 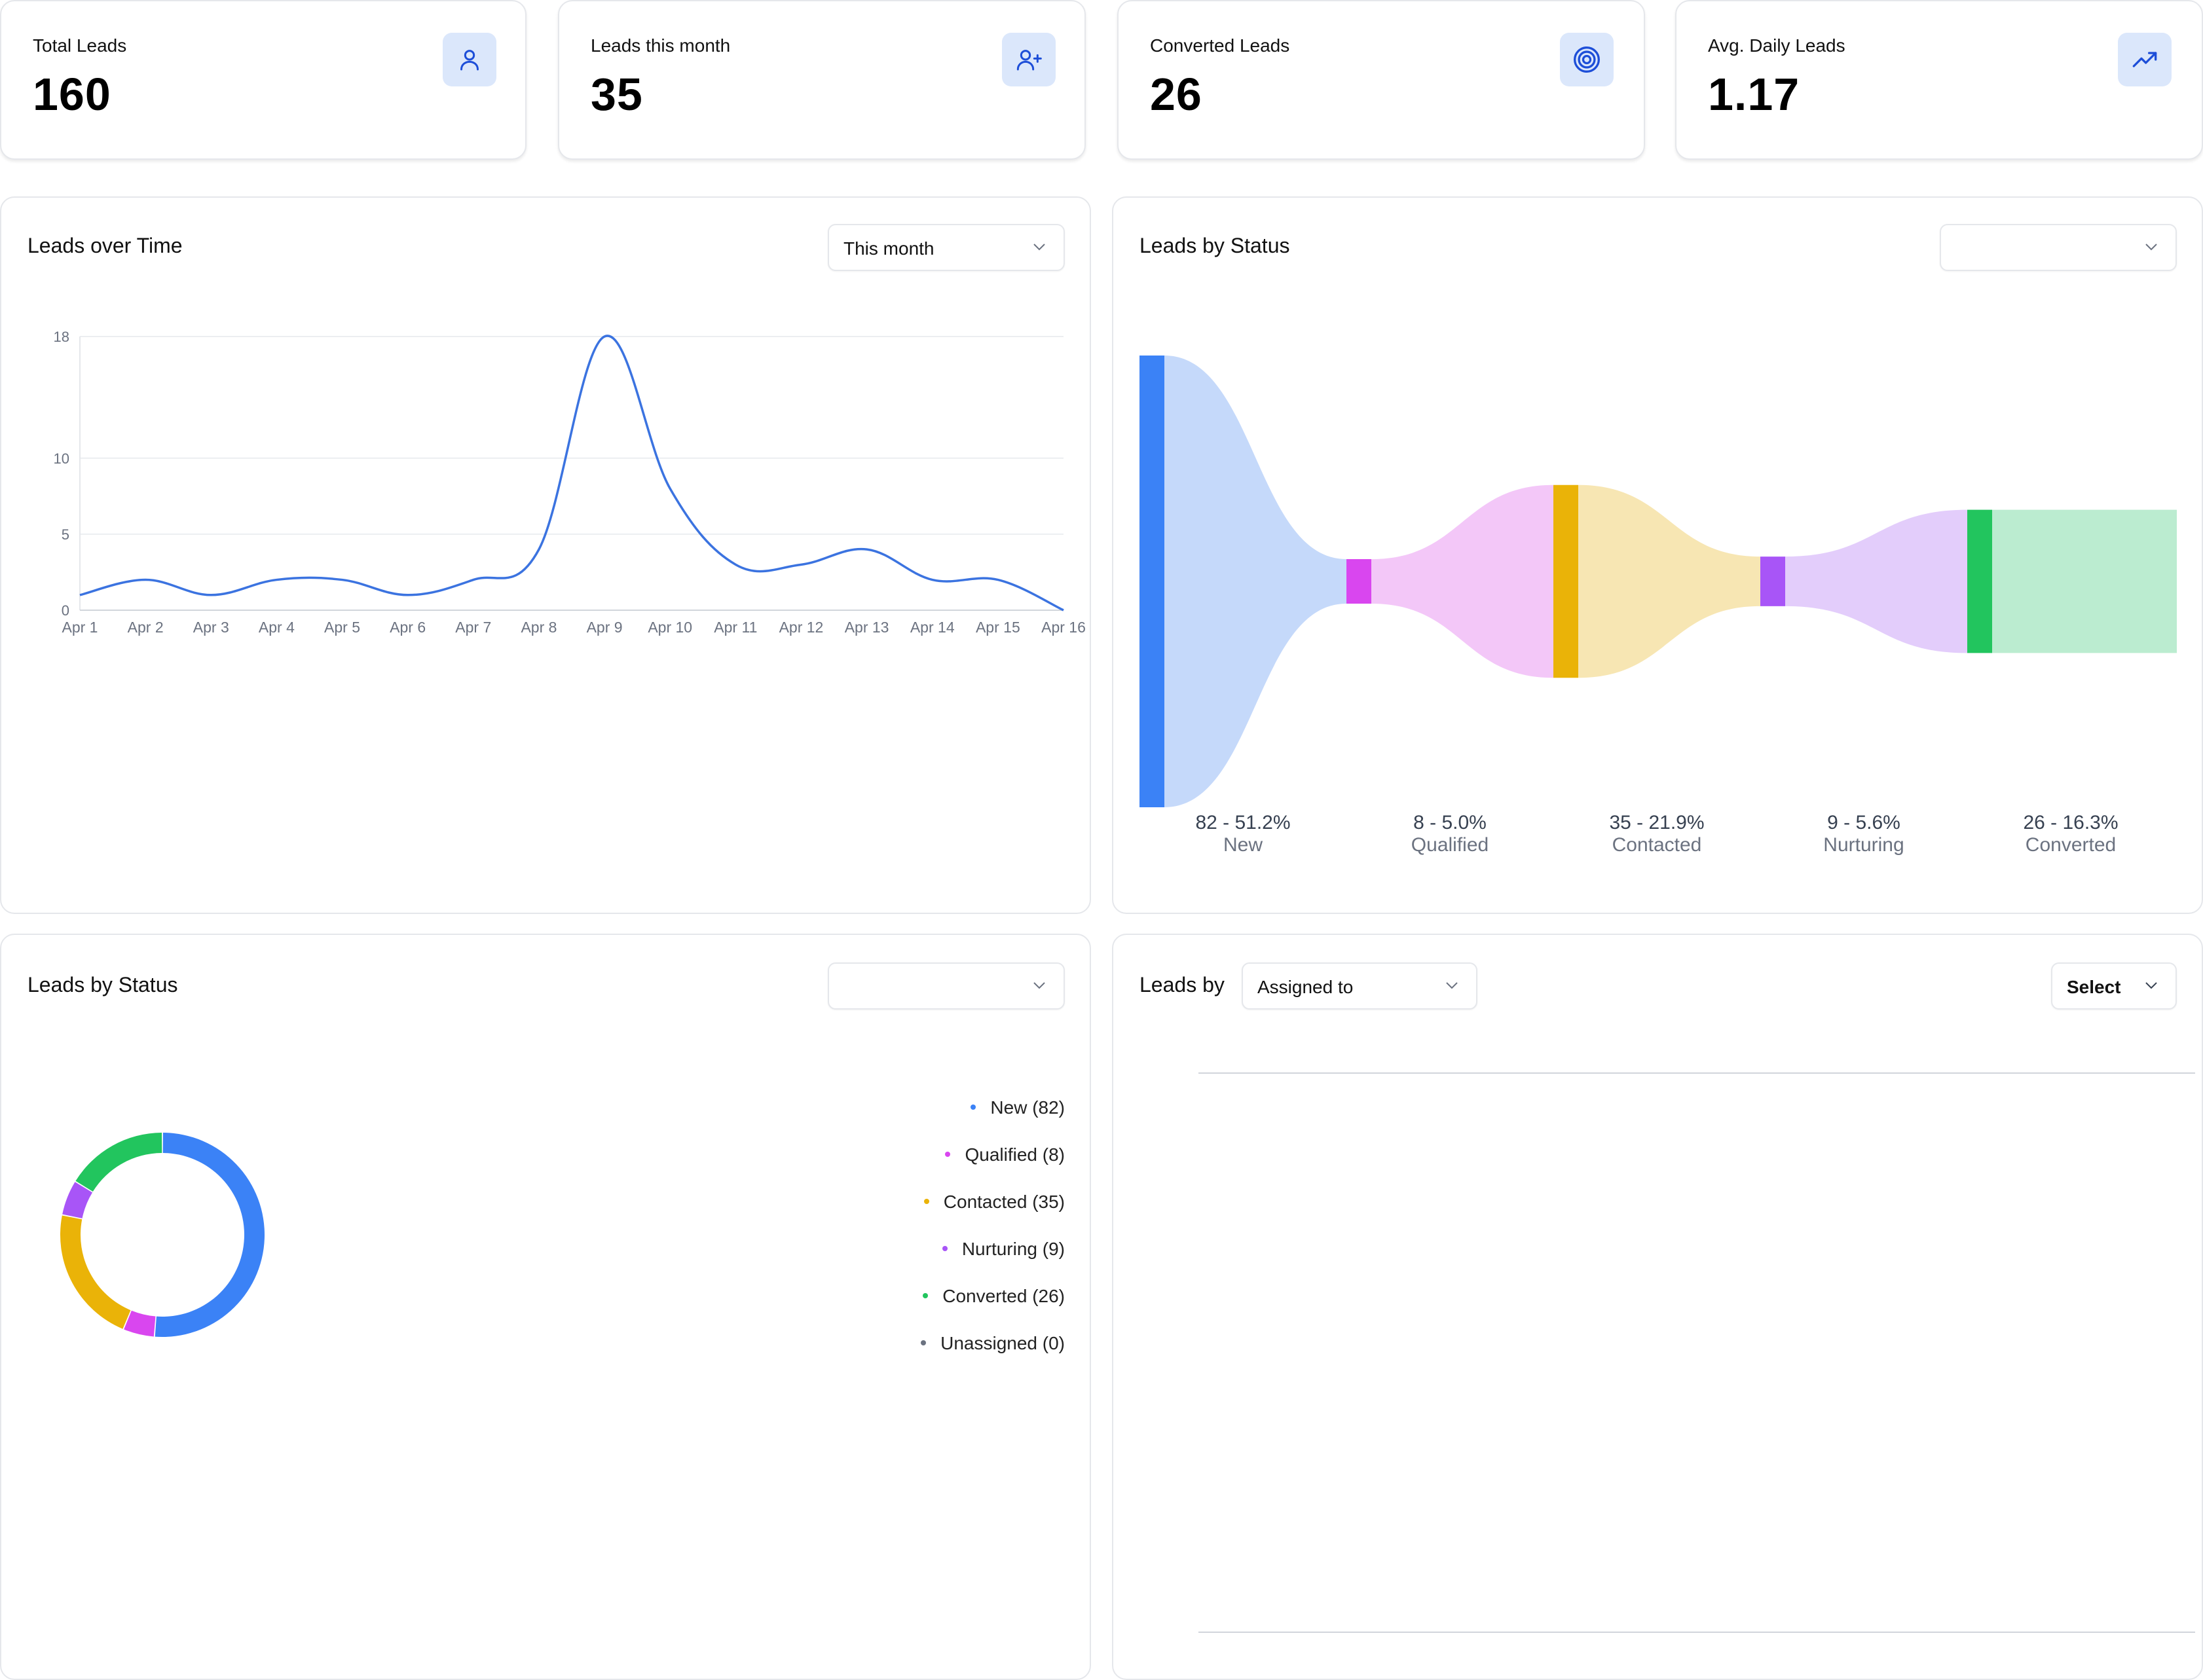 What do you see at coordinates (946, 247) in the screenshot?
I see `time-range-select: This month` at bounding box center [946, 247].